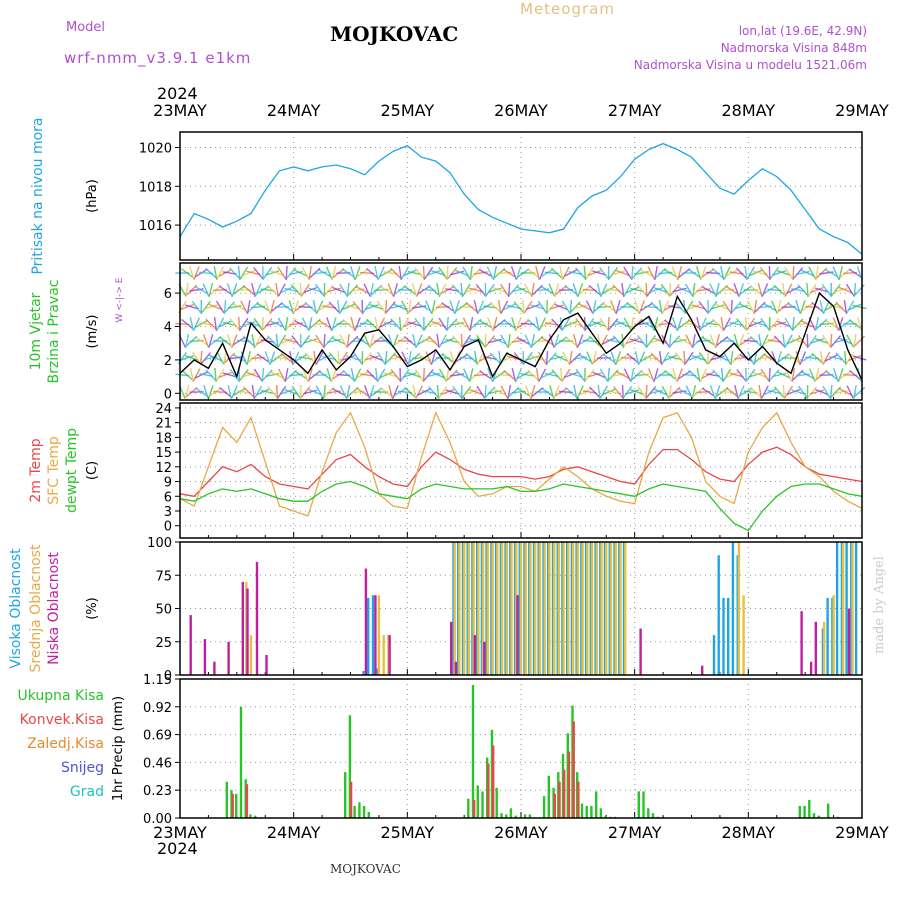 This screenshot has width=900, height=900. I want to click on y-axis-title: Niska Oblacnost, so click(54, 608).